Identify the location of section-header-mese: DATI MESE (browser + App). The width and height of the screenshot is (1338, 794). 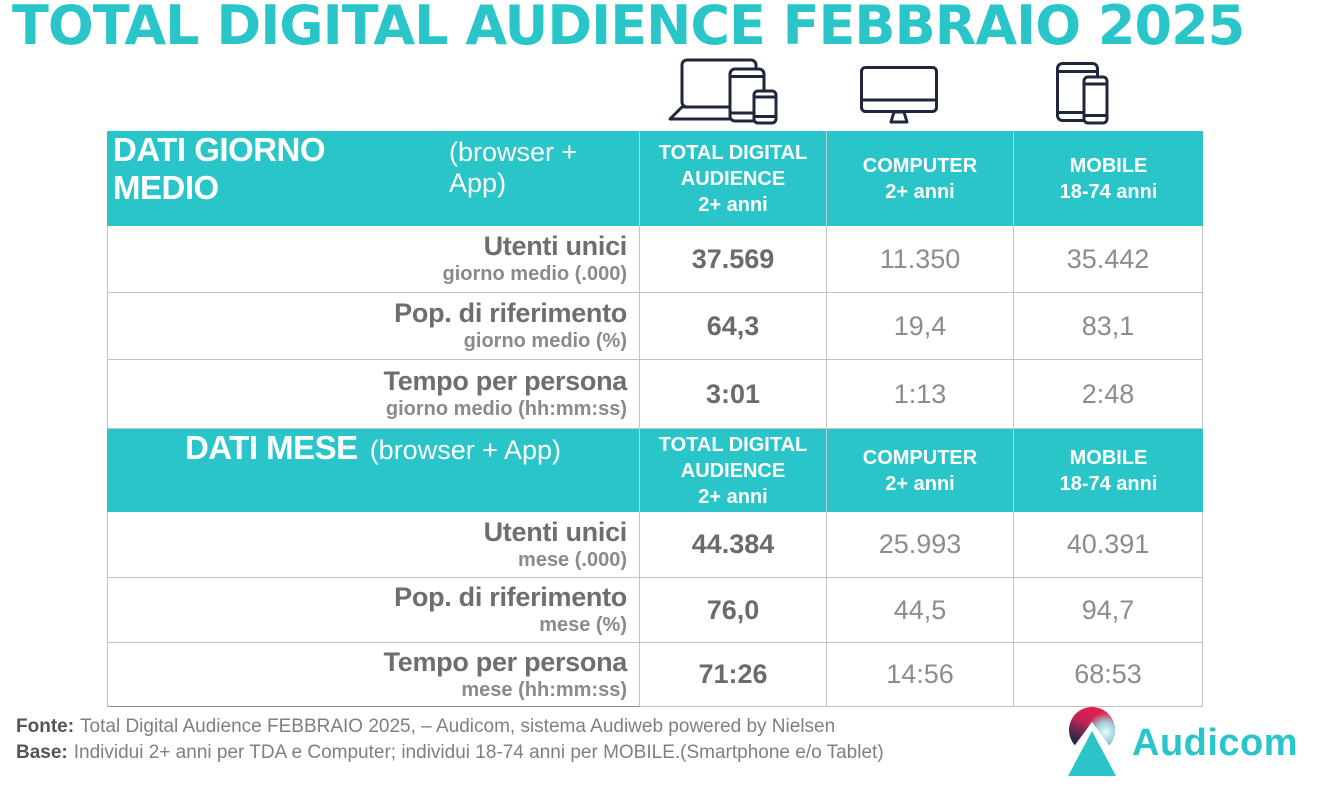
(373, 470).